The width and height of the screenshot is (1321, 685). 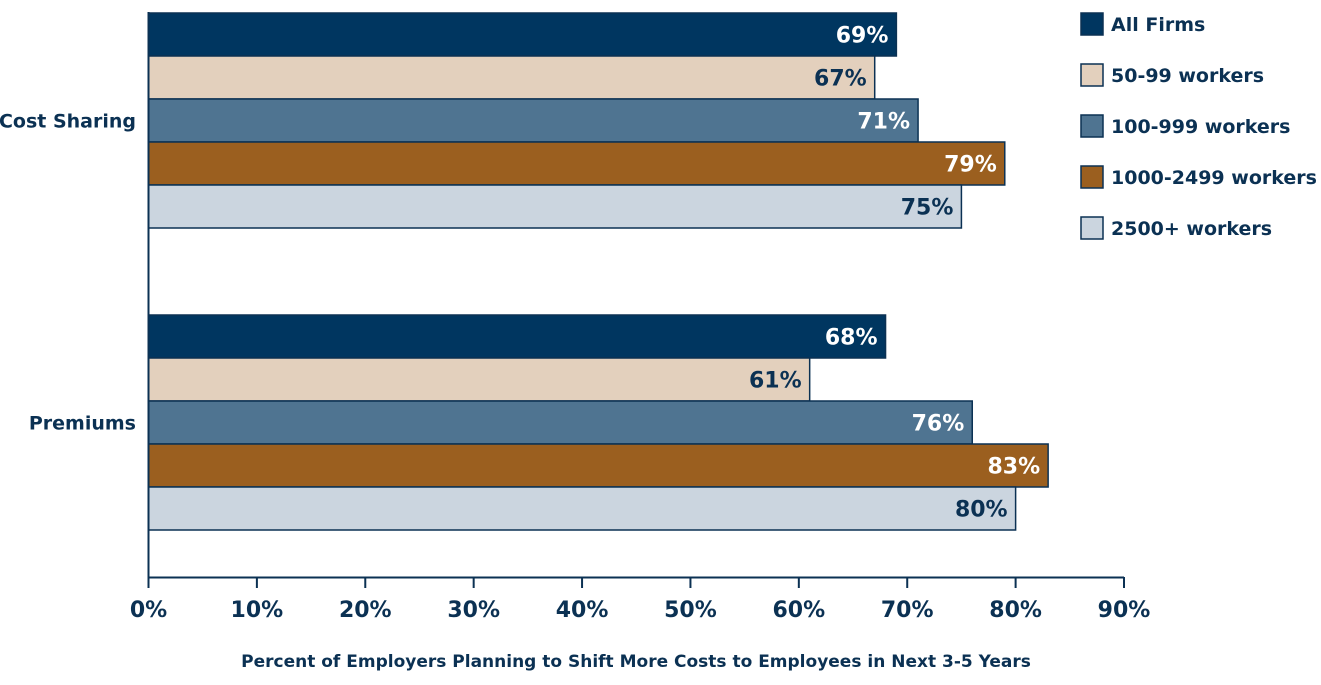 What do you see at coordinates (148, 610) in the screenshot?
I see `tick-label: 0%` at bounding box center [148, 610].